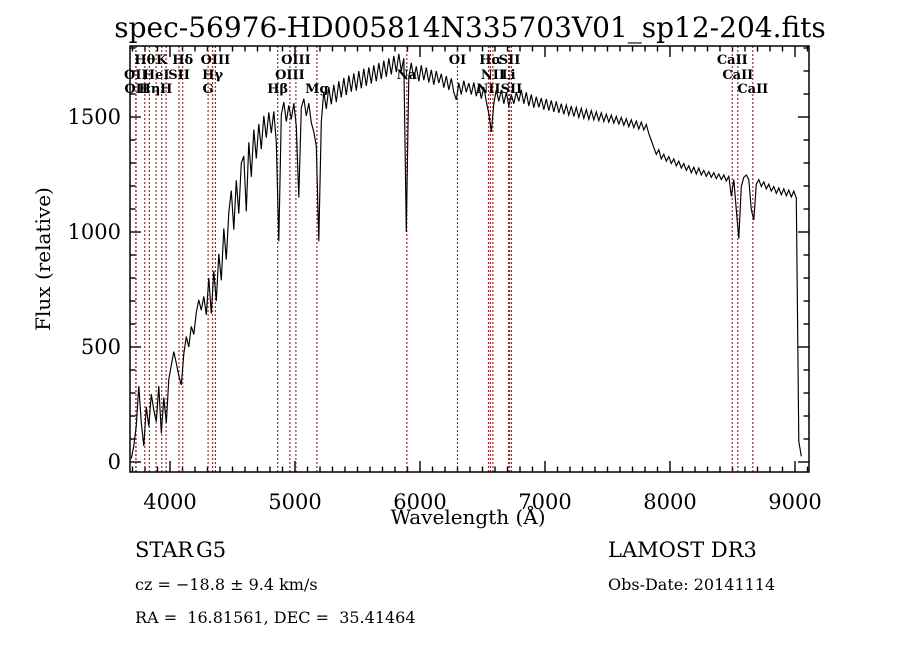 The width and height of the screenshot is (900, 649). What do you see at coordinates (467, 516) in the screenshot?
I see `x-axis-label: Wavelength (Å)` at bounding box center [467, 516].